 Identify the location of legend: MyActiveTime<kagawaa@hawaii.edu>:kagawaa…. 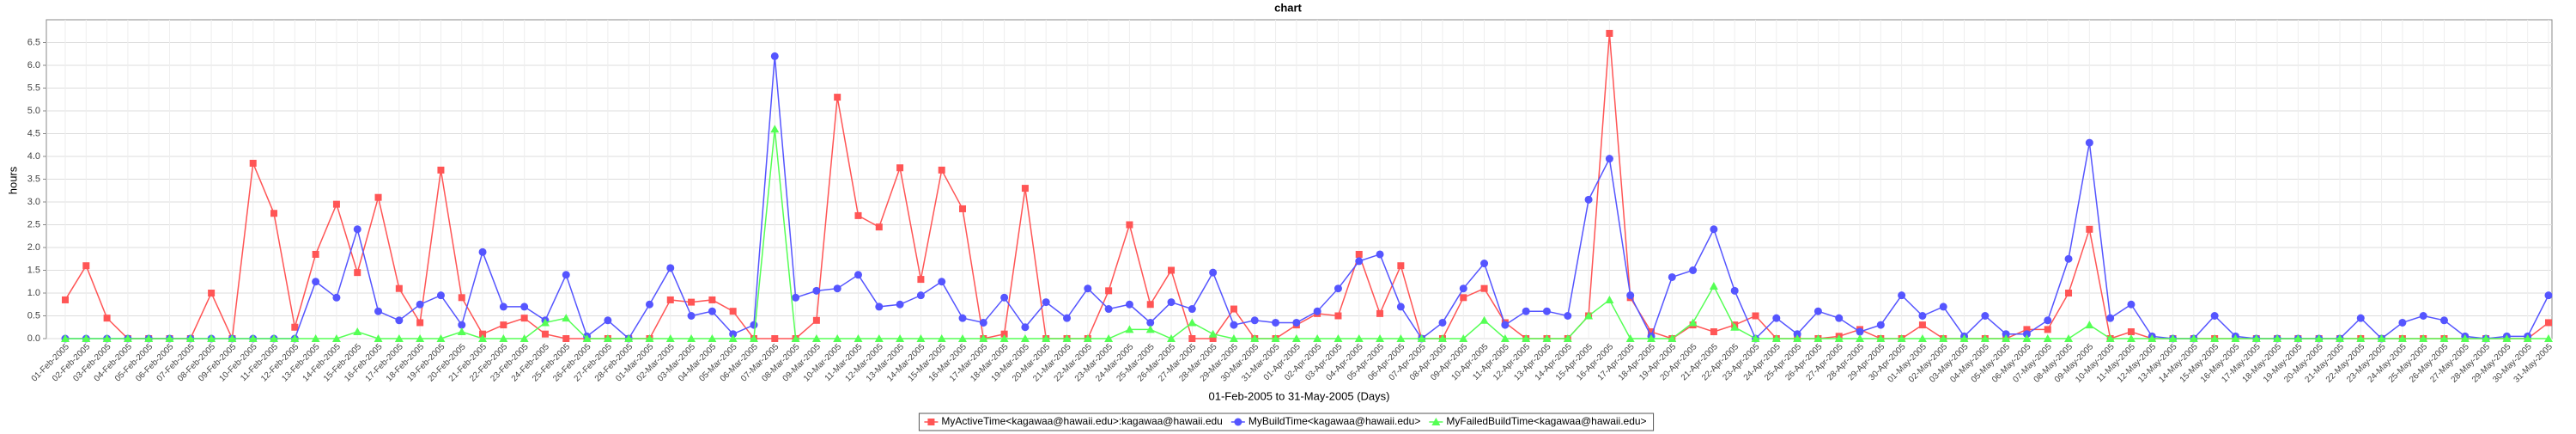
(1287, 422).